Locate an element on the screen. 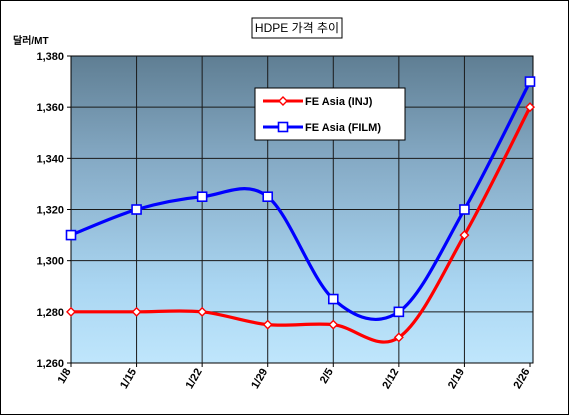  x-tick-label: 1/15 is located at coordinates (128, 379).